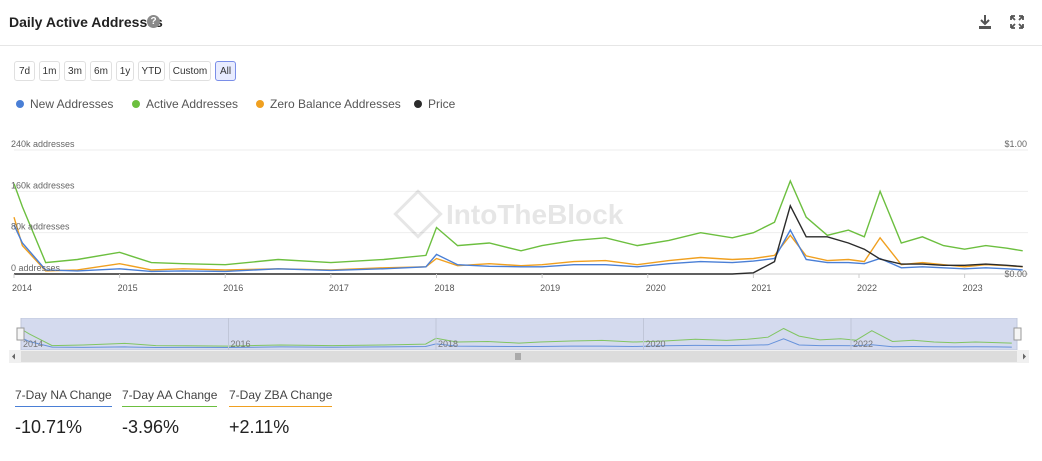 This screenshot has width=1042, height=461. What do you see at coordinates (75, 71) in the screenshot?
I see `range-button-3m: 3m` at bounding box center [75, 71].